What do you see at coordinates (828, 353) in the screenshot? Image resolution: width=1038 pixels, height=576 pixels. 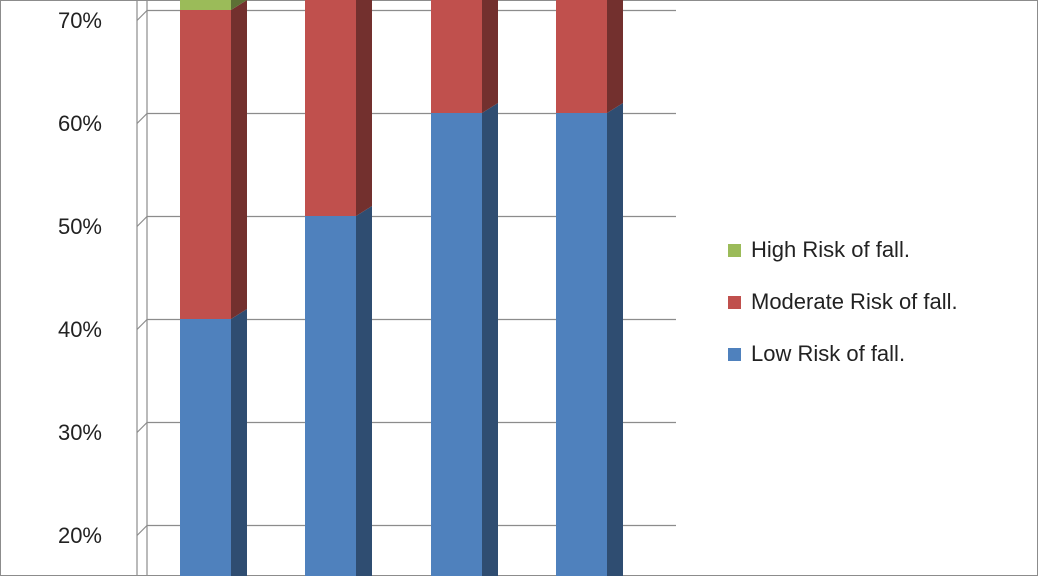 I see `legend-label-low: Low Risk of fall.` at bounding box center [828, 353].